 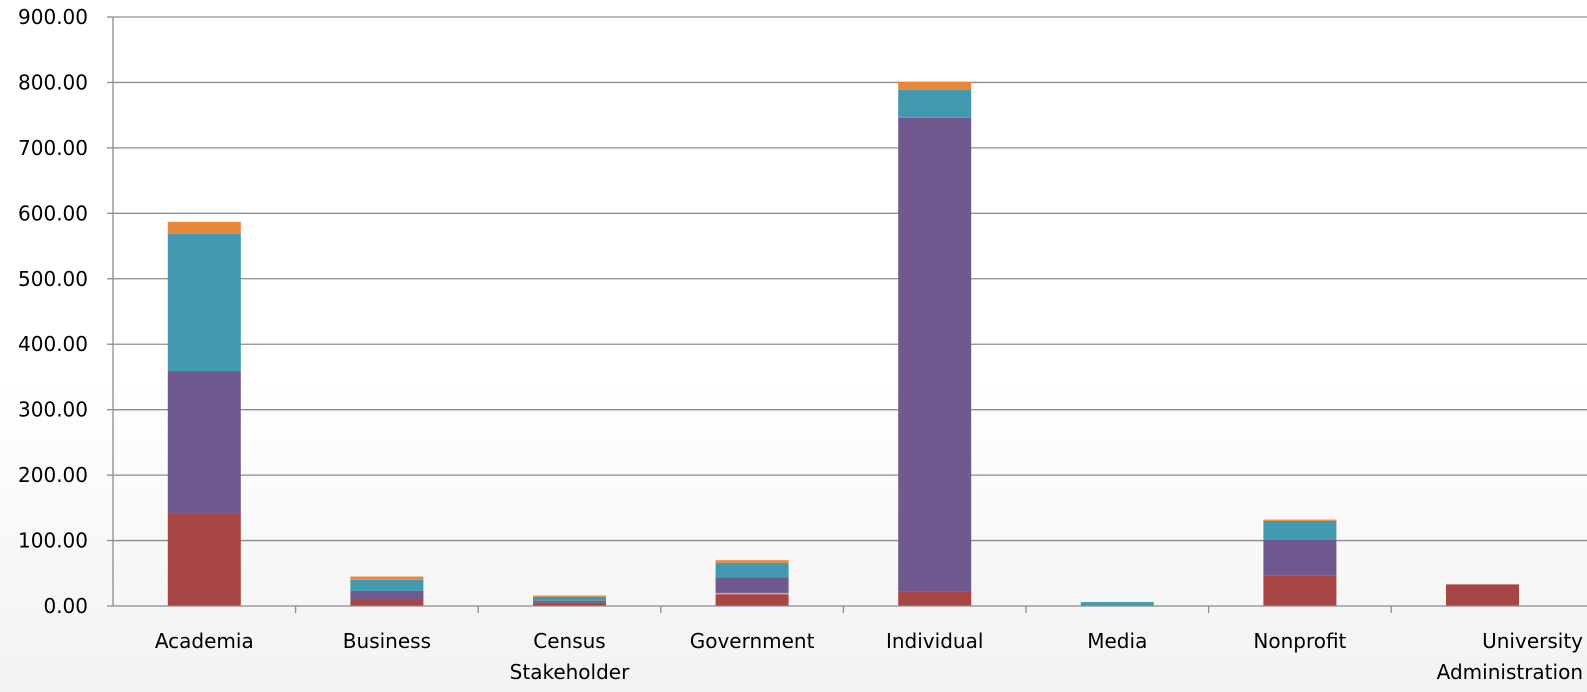 I want to click on y-tick-label: 700.00, so click(x=53, y=148).